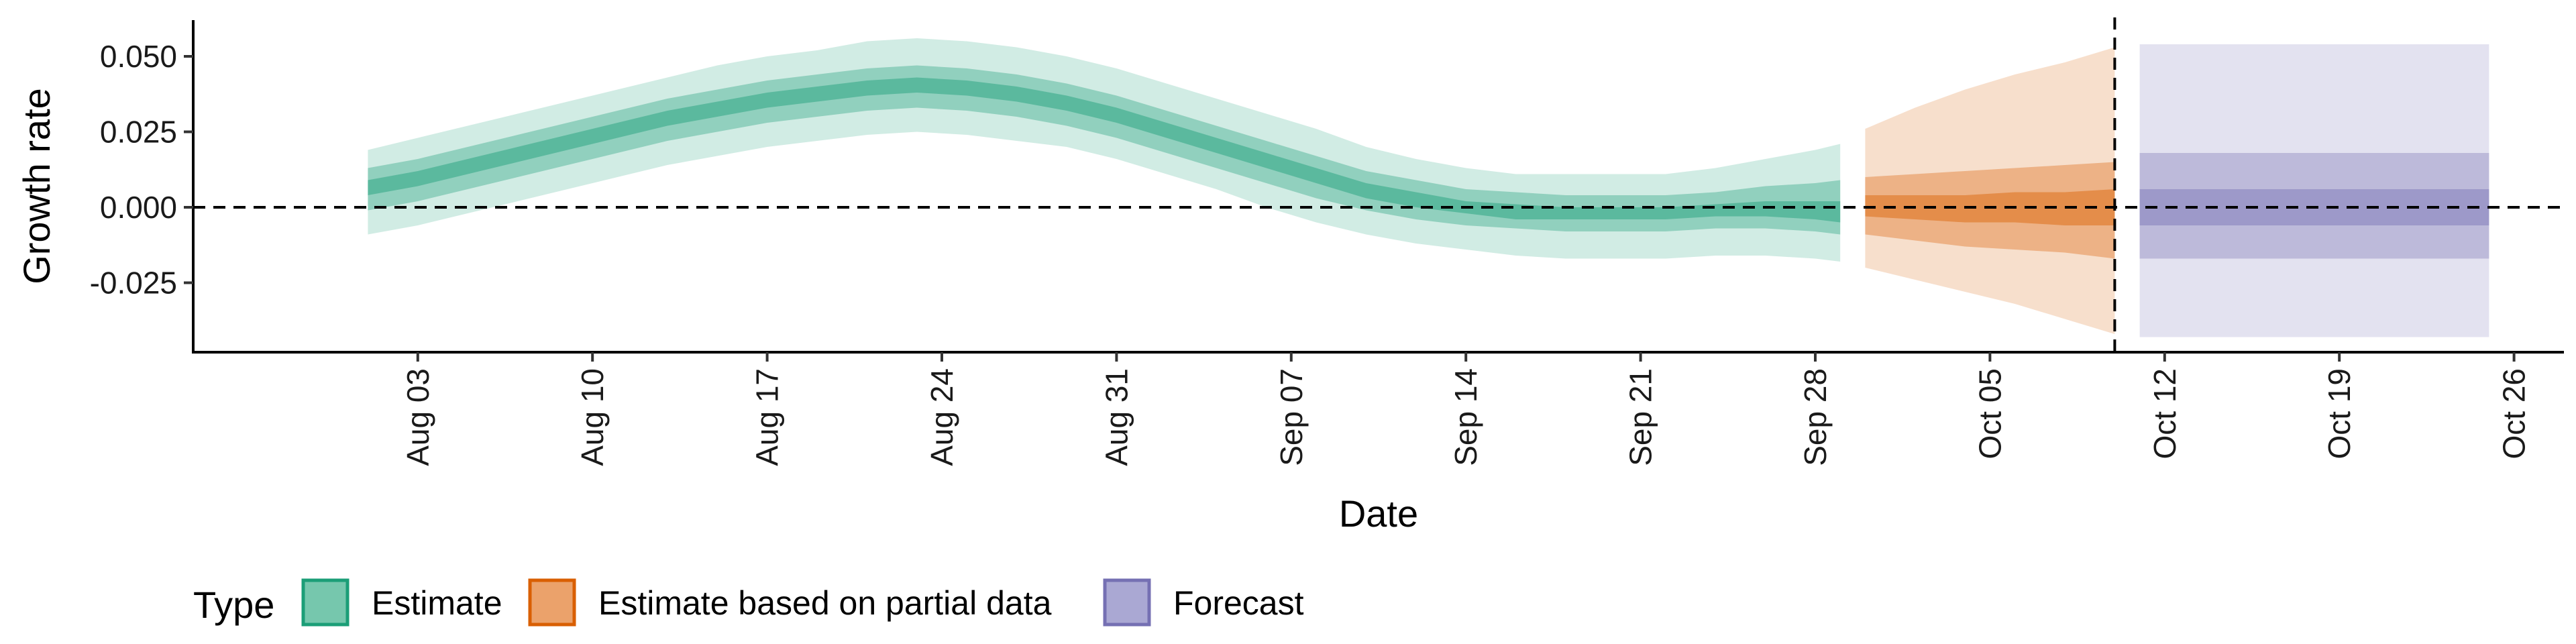 The height and width of the screenshot is (644, 2576). Describe the element at coordinates (941, 417) in the screenshot. I see `x-tick-label: Aug 24` at that location.